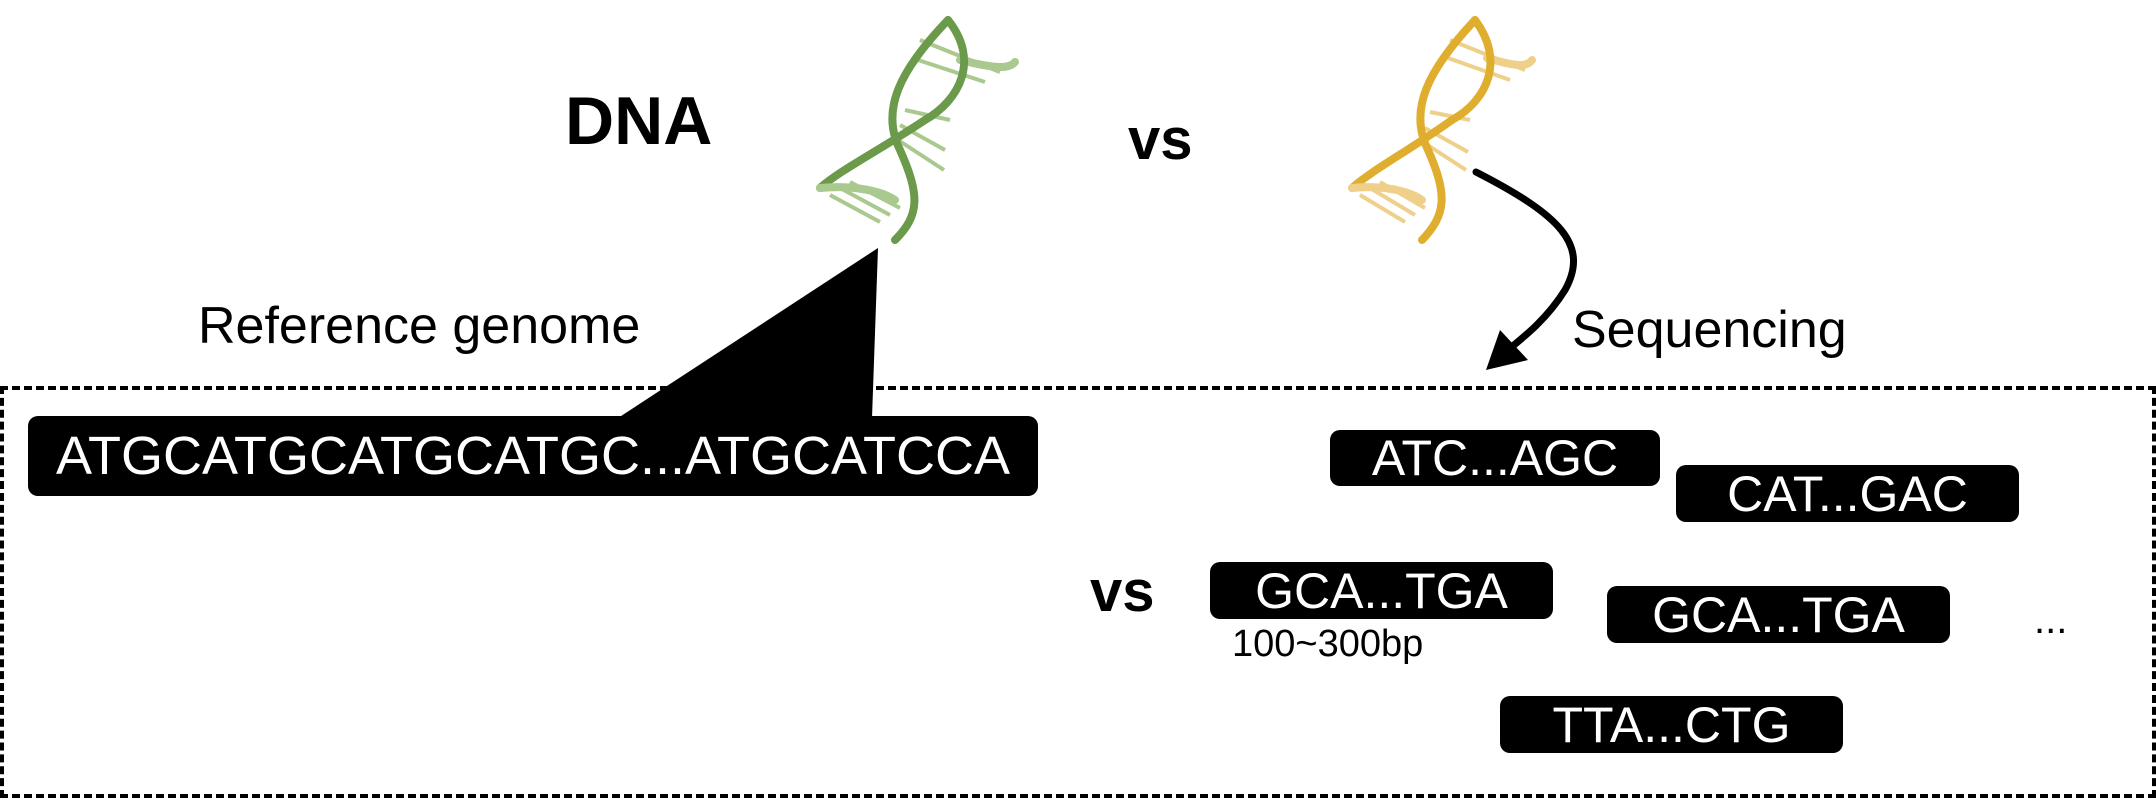 This screenshot has height=800, width=2156. What do you see at coordinates (1524, 265) in the screenshot?
I see `curved-arrow-icon` at bounding box center [1524, 265].